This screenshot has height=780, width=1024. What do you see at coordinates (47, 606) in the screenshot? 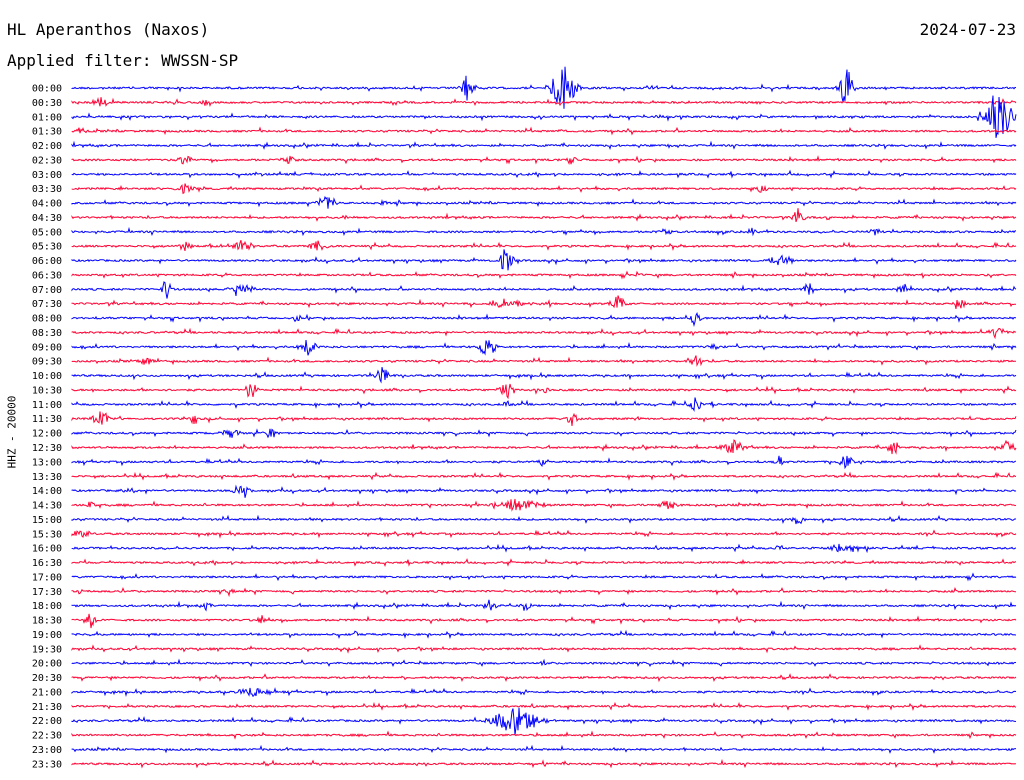
I see `time-tick-label: 18:00` at bounding box center [47, 606].